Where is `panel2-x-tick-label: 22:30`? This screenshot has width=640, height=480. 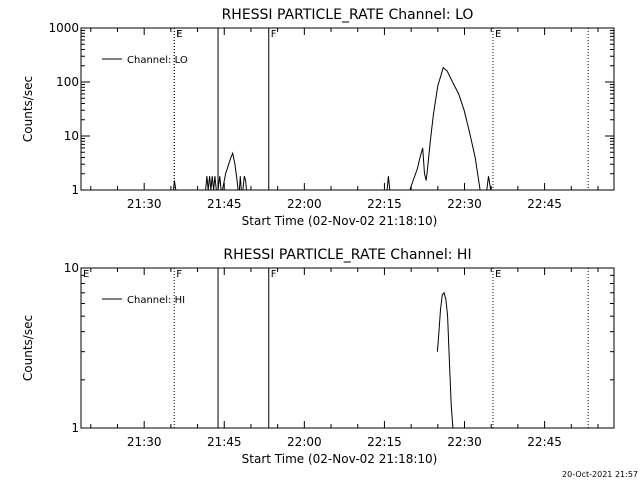
panel2-x-tick-label: 22:30 is located at coordinates (464, 442).